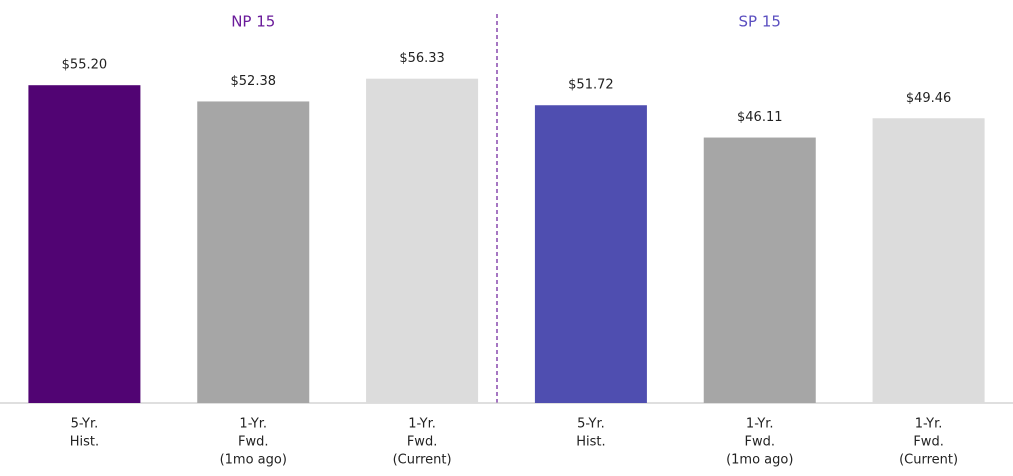 This screenshot has height=476, width=1013. What do you see at coordinates (254, 81) in the screenshot?
I see `value-label: $52.38` at bounding box center [254, 81].